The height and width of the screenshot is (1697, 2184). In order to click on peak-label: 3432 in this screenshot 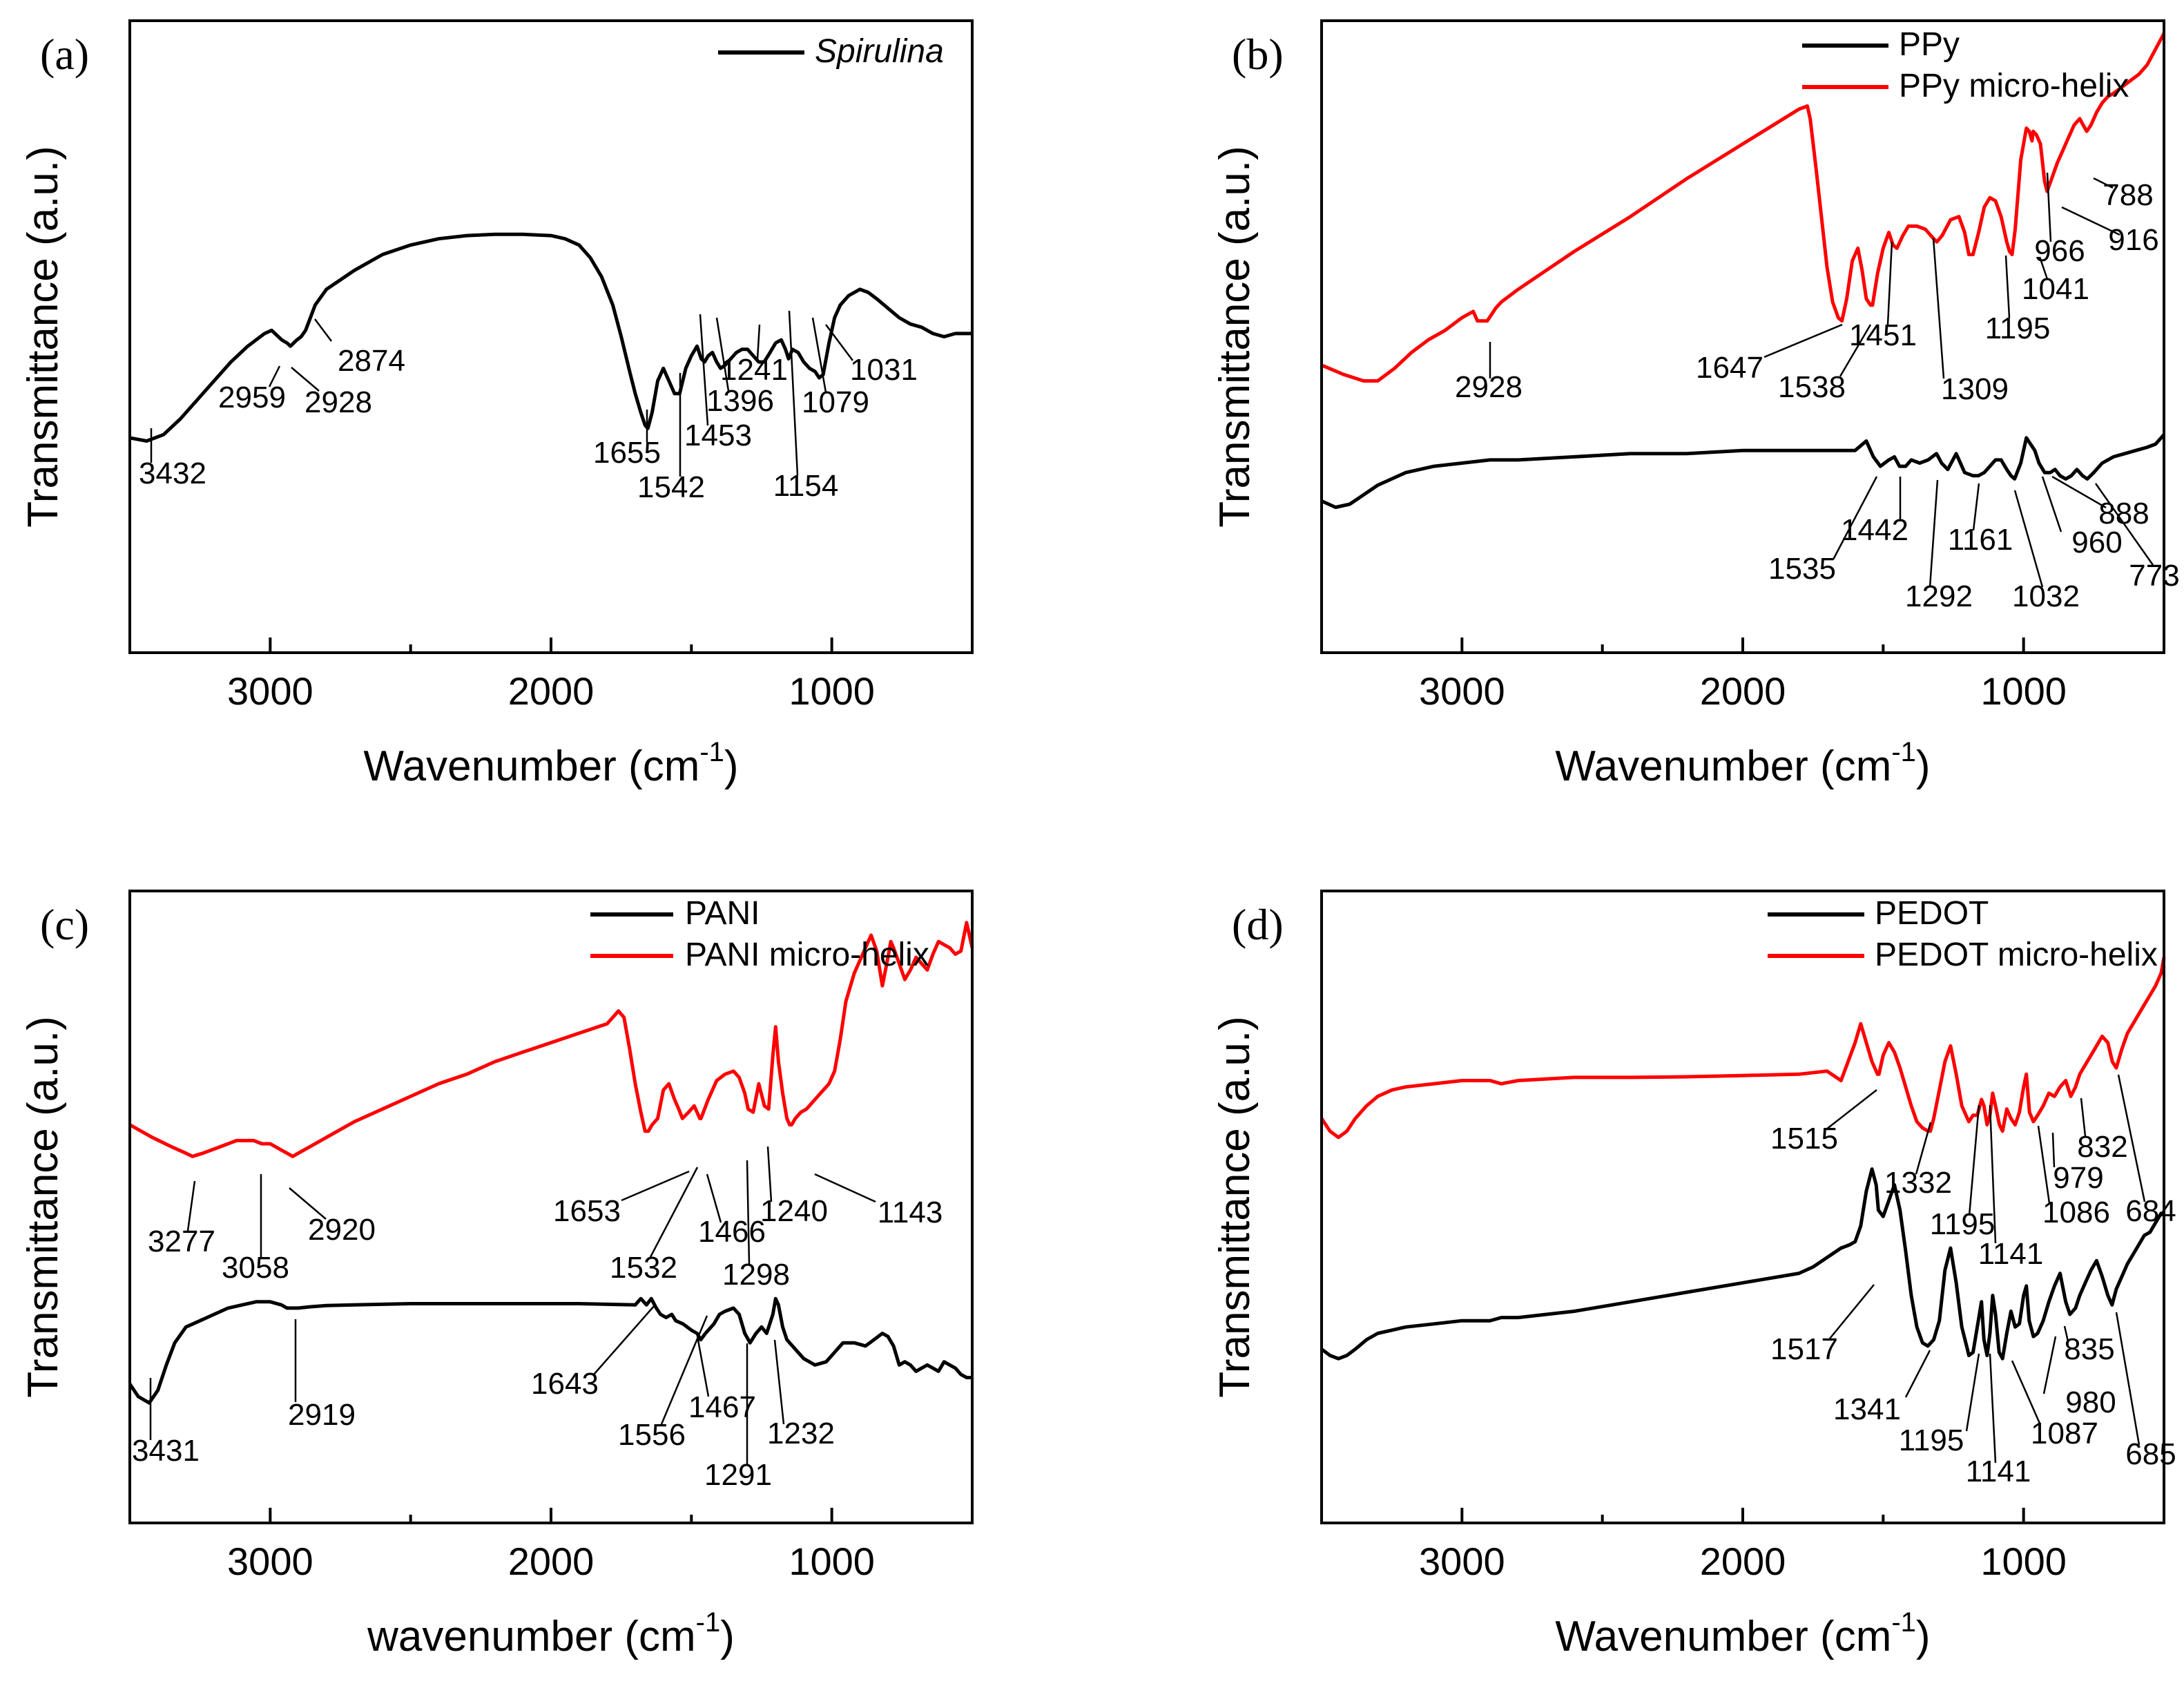, I will do `click(172, 473)`.